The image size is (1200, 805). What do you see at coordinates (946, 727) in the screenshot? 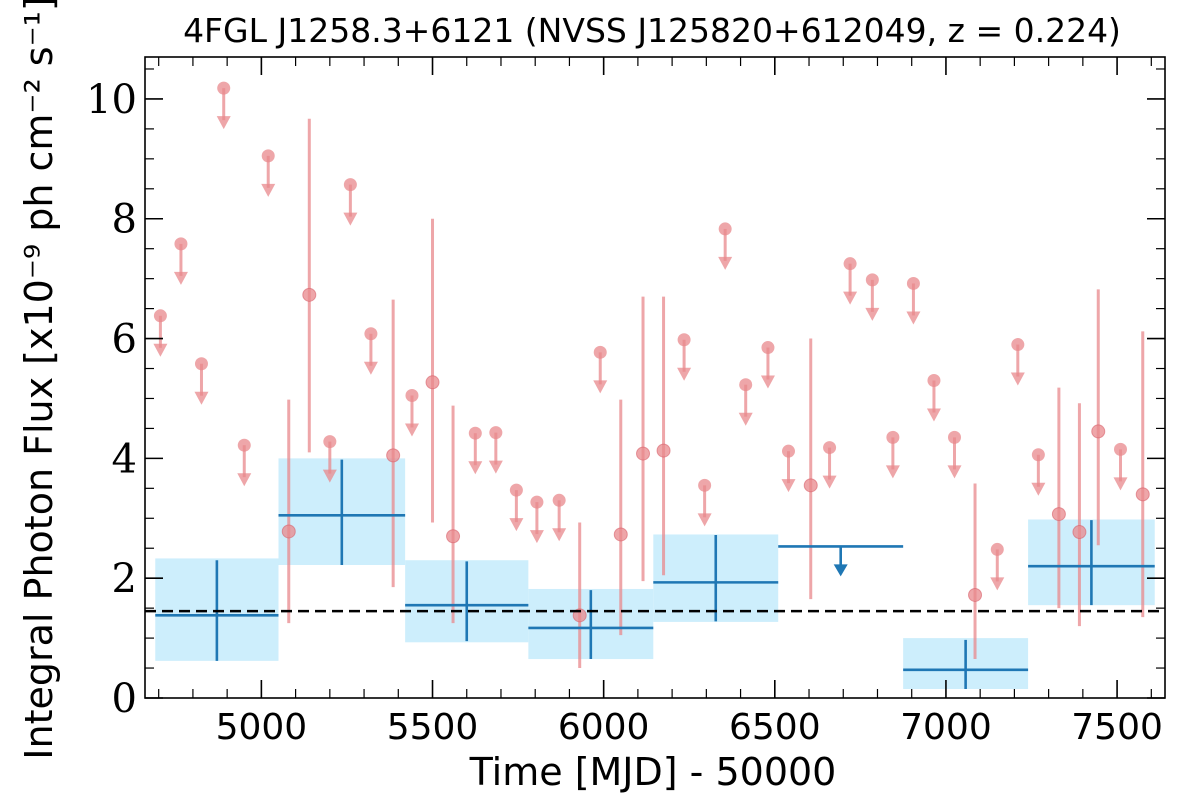
I see `x-tick-label: 7000` at bounding box center [946, 727].